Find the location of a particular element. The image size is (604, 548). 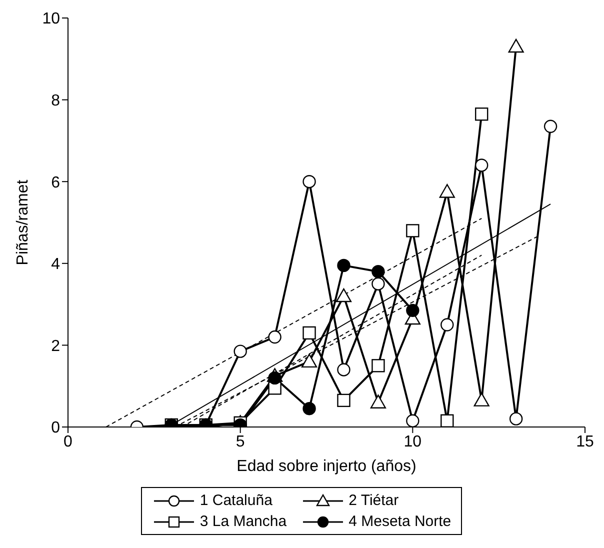

y-tick-label: 2 is located at coordinates (55, 346).